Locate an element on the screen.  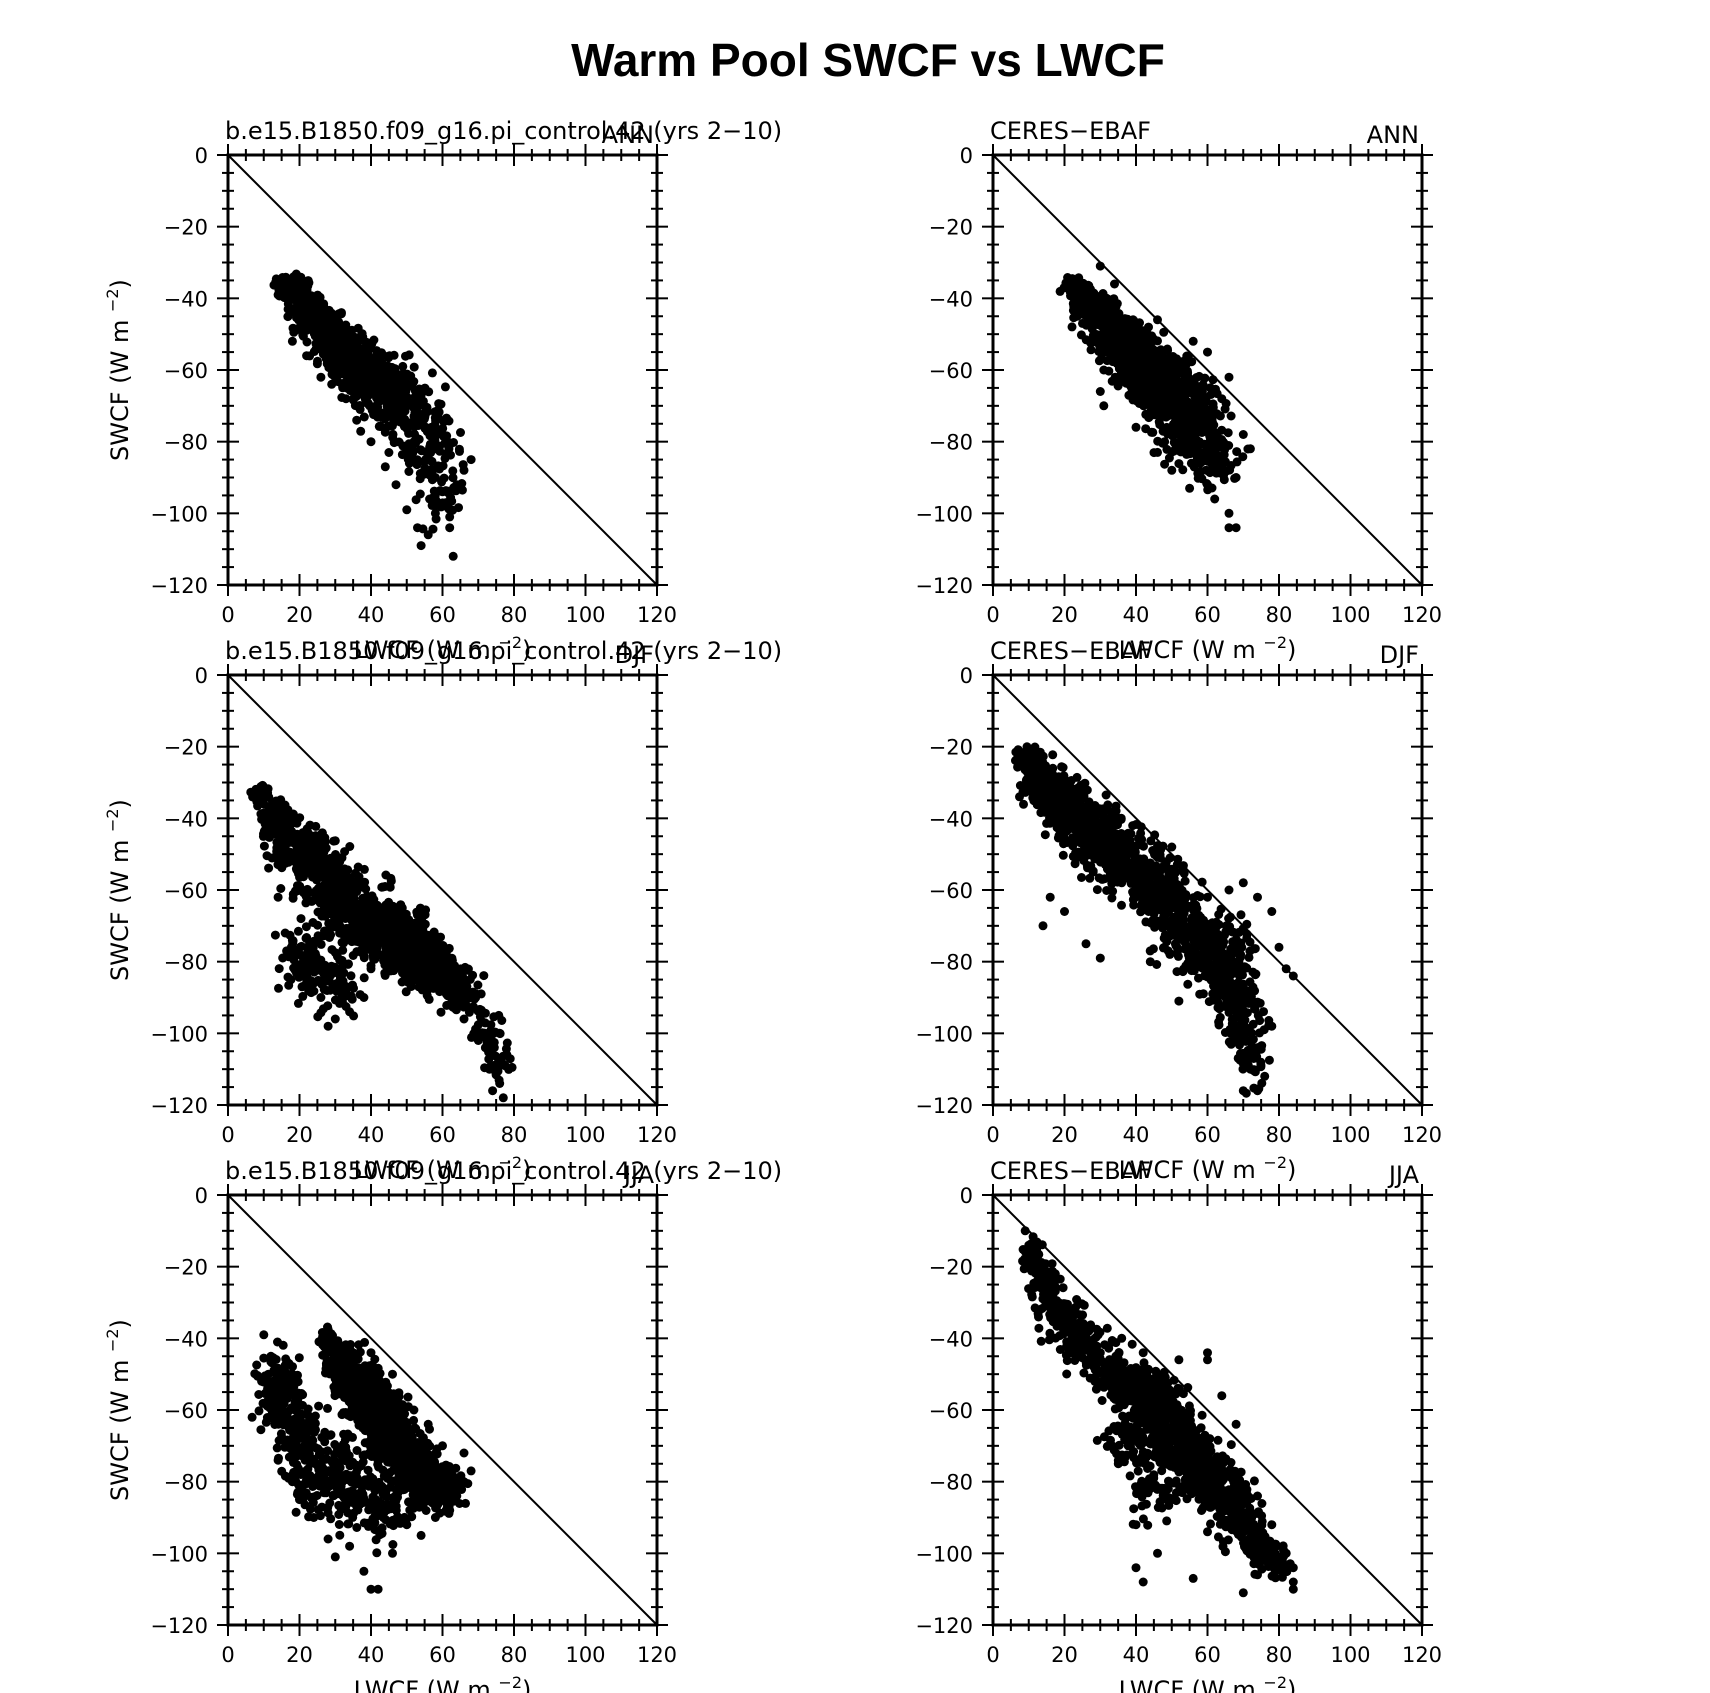
x-tick-label: 100 is located at coordinates (585, 615).